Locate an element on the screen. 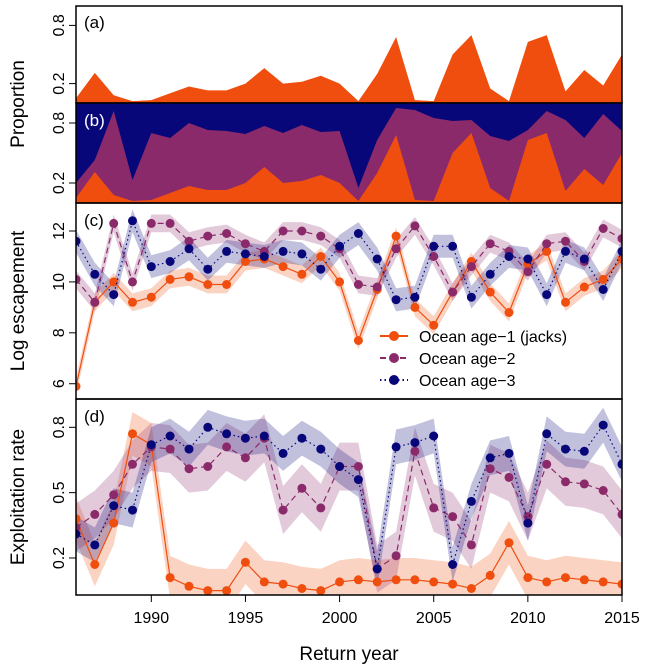 The width and height of the screenshot is (646, 669). legend-entry-ocean-age-1: Ocean age−1 (jacks) is located at coordinates (473, 337).